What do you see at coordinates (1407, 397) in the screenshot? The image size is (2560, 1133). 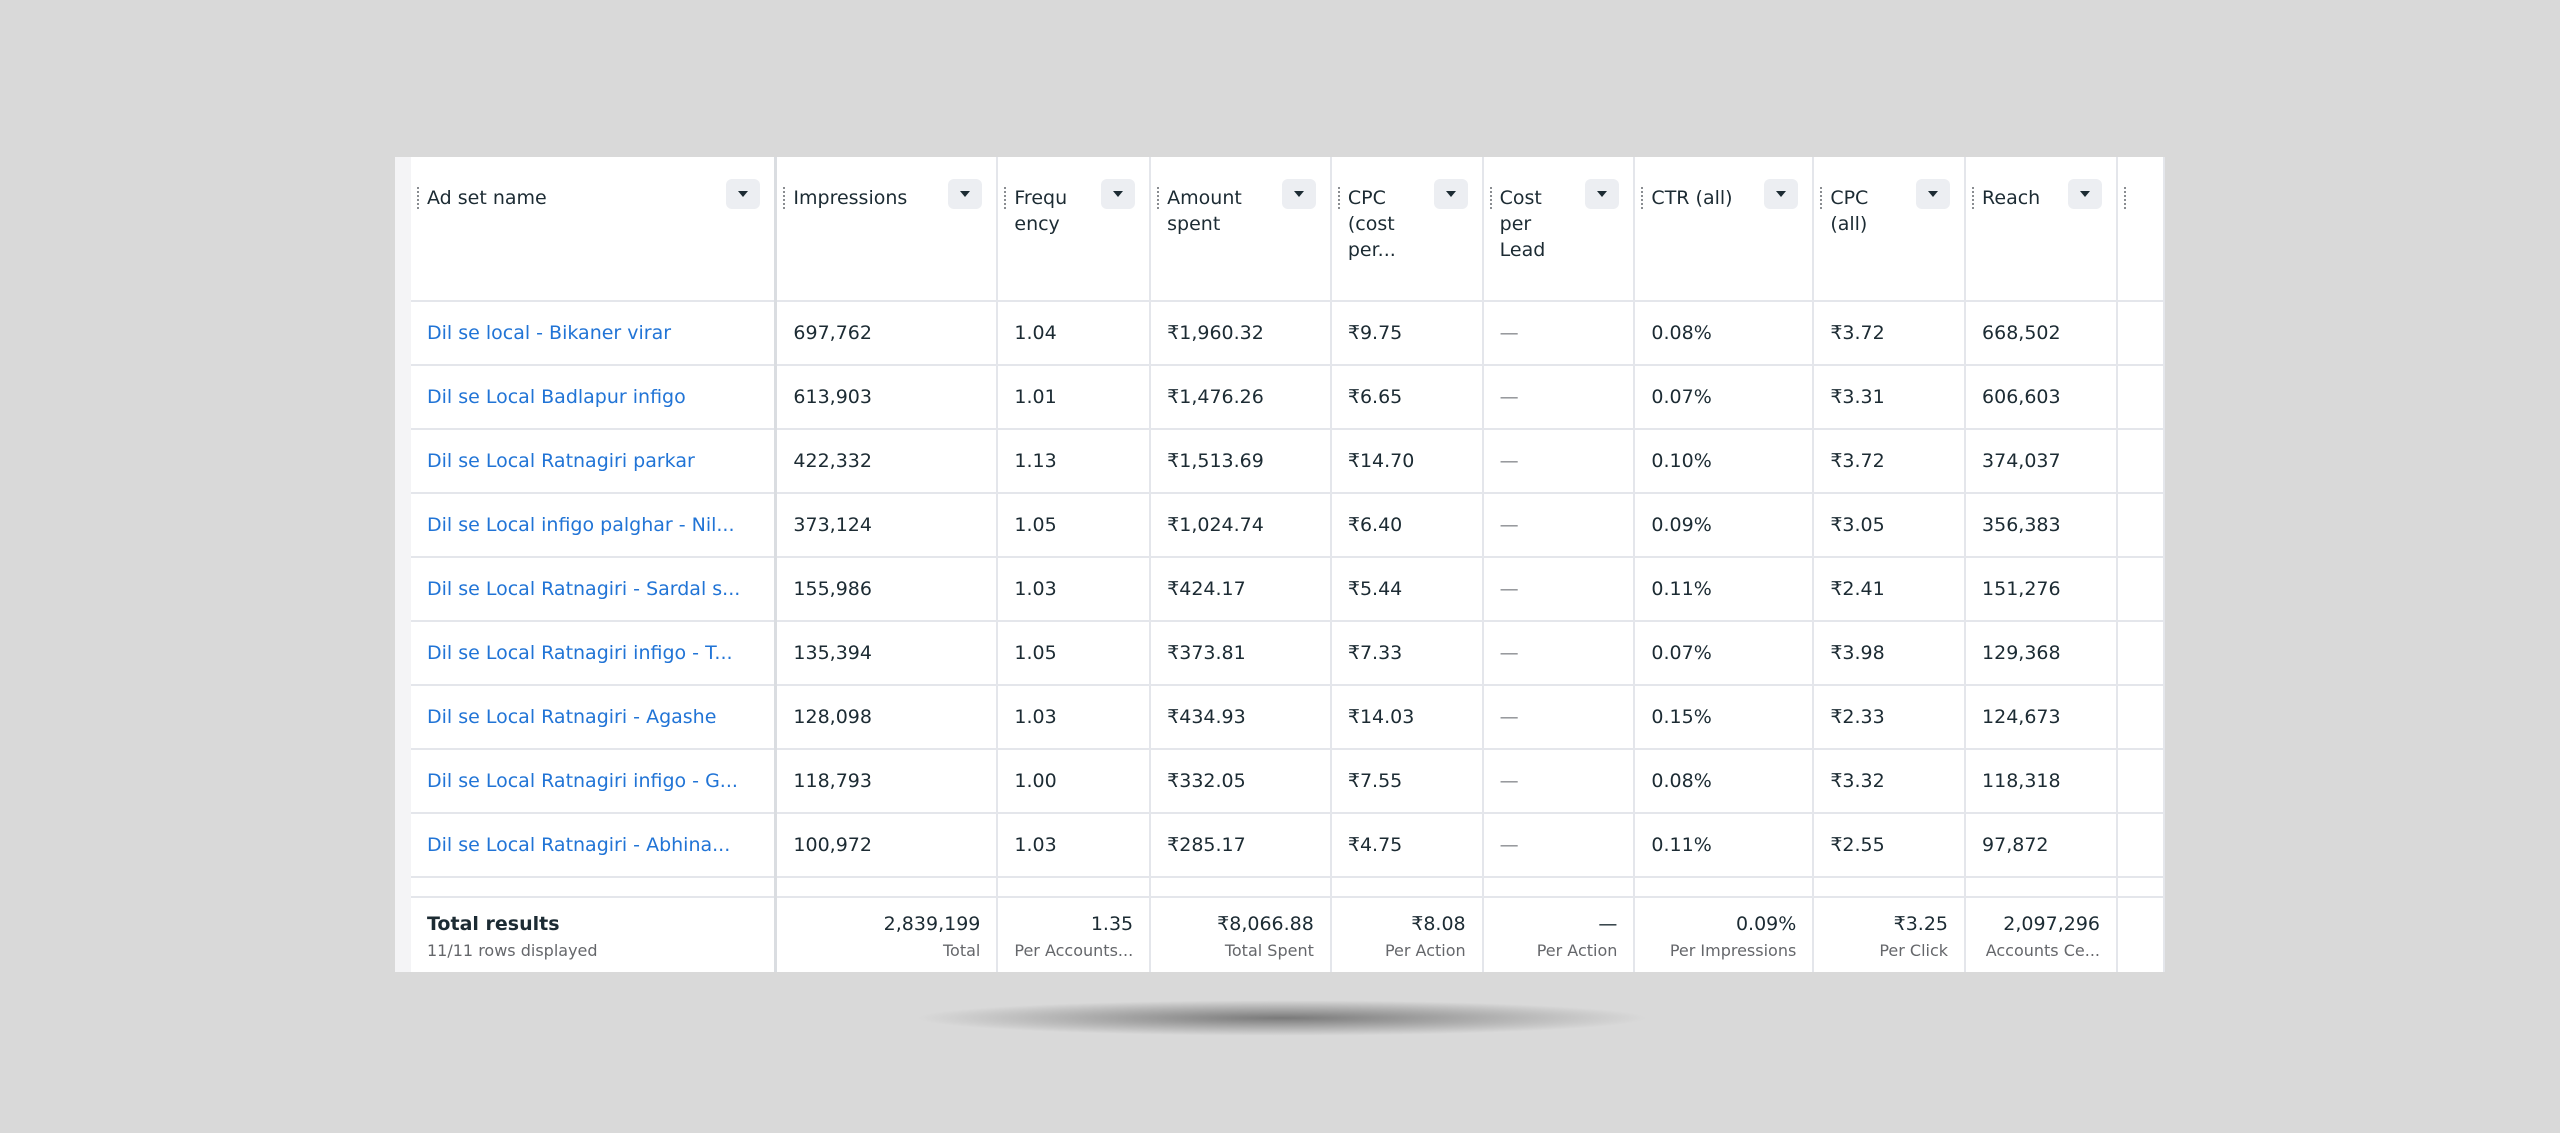 I see `cell: ₹6.65` at bounding box center [1407, 397].